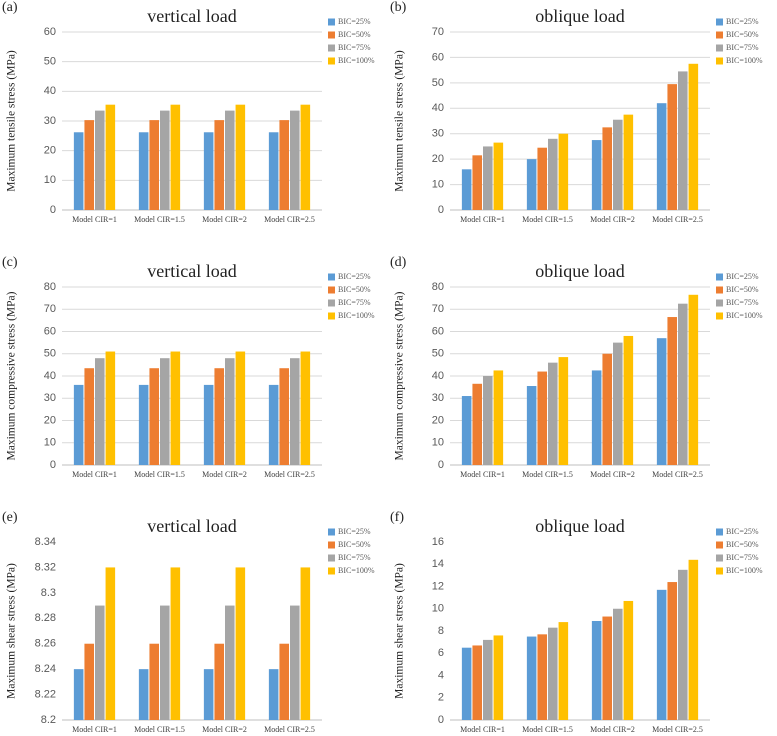 The image size is (777, 736). I want to click on panel-label: (a), so click(10, 7).